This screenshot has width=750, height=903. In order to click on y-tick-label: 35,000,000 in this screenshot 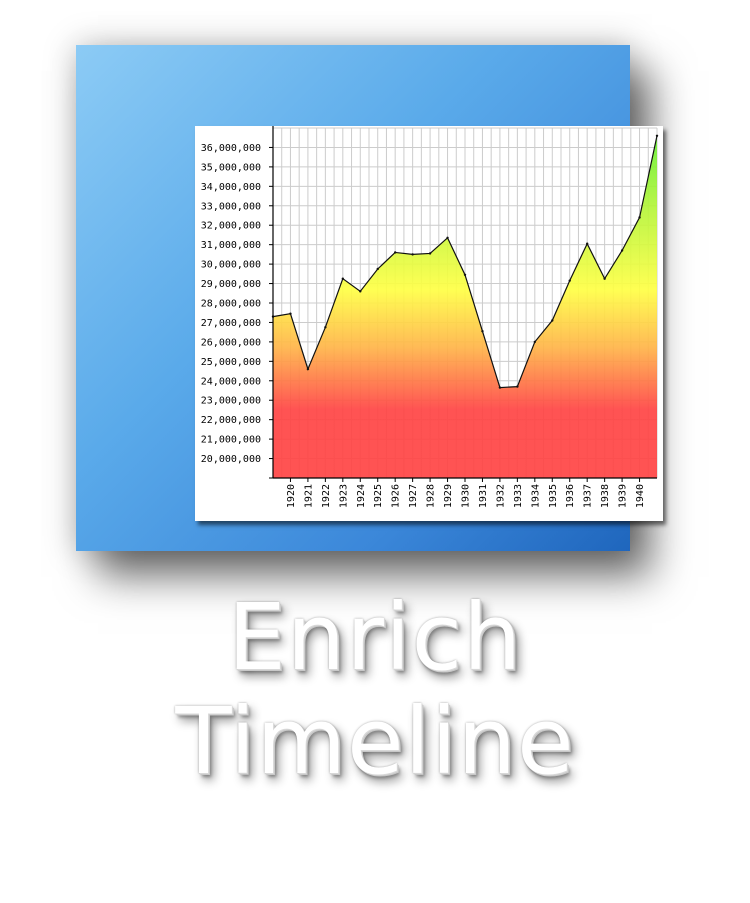, I will do `click(231, 167)`.